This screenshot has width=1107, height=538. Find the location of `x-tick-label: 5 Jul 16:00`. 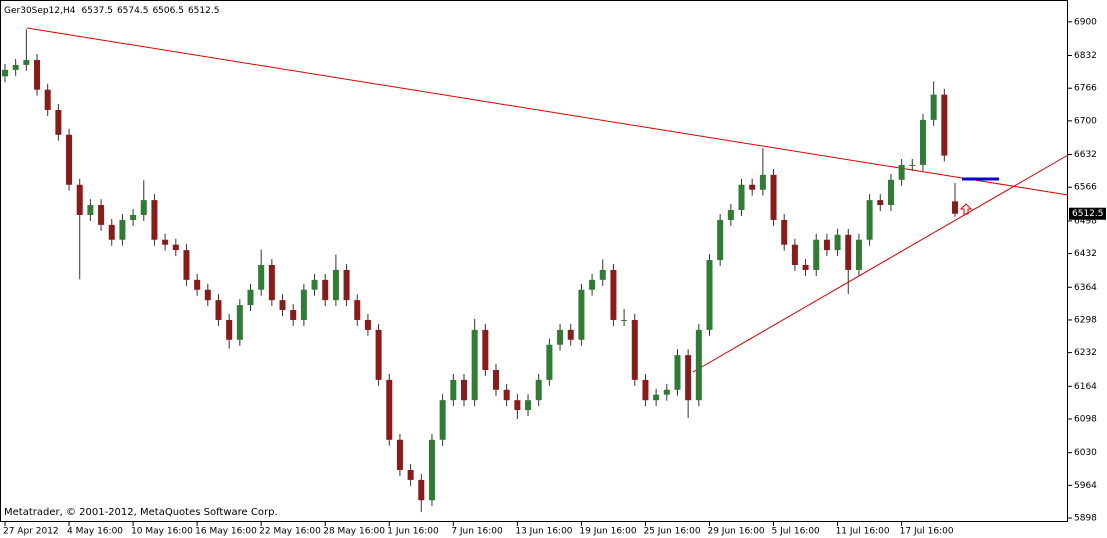

x-tick-label: 5 Jul 16:00 is located at coordinates (796, 532).